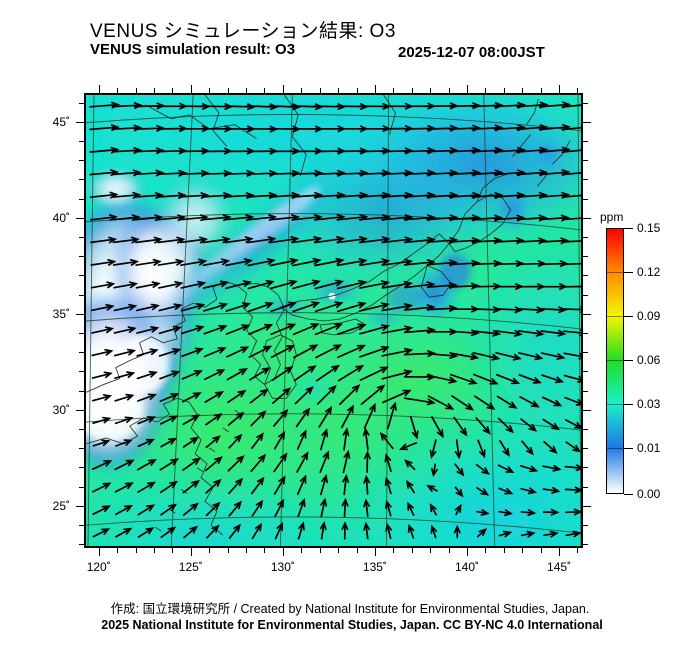  Describe the element at coordinates (374, 567) in the screenshot. I see `lon-axis-label: 135˚` at that location.